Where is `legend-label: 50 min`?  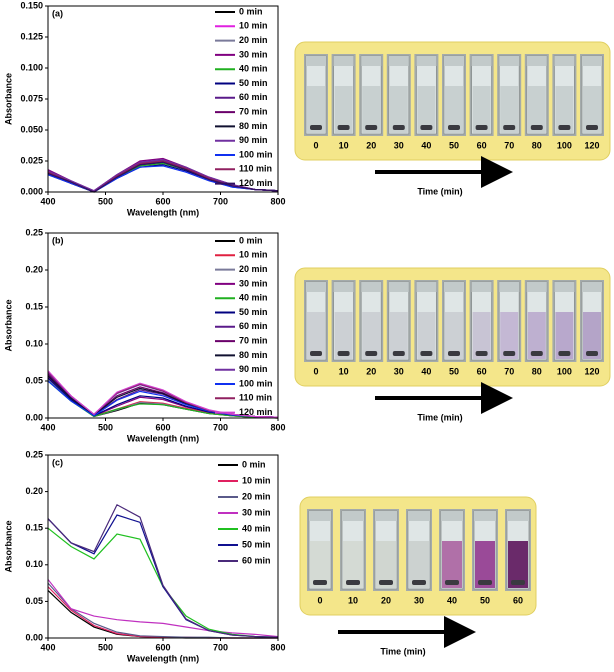 legend-label: 50 min is located at coordinates (253, 83).